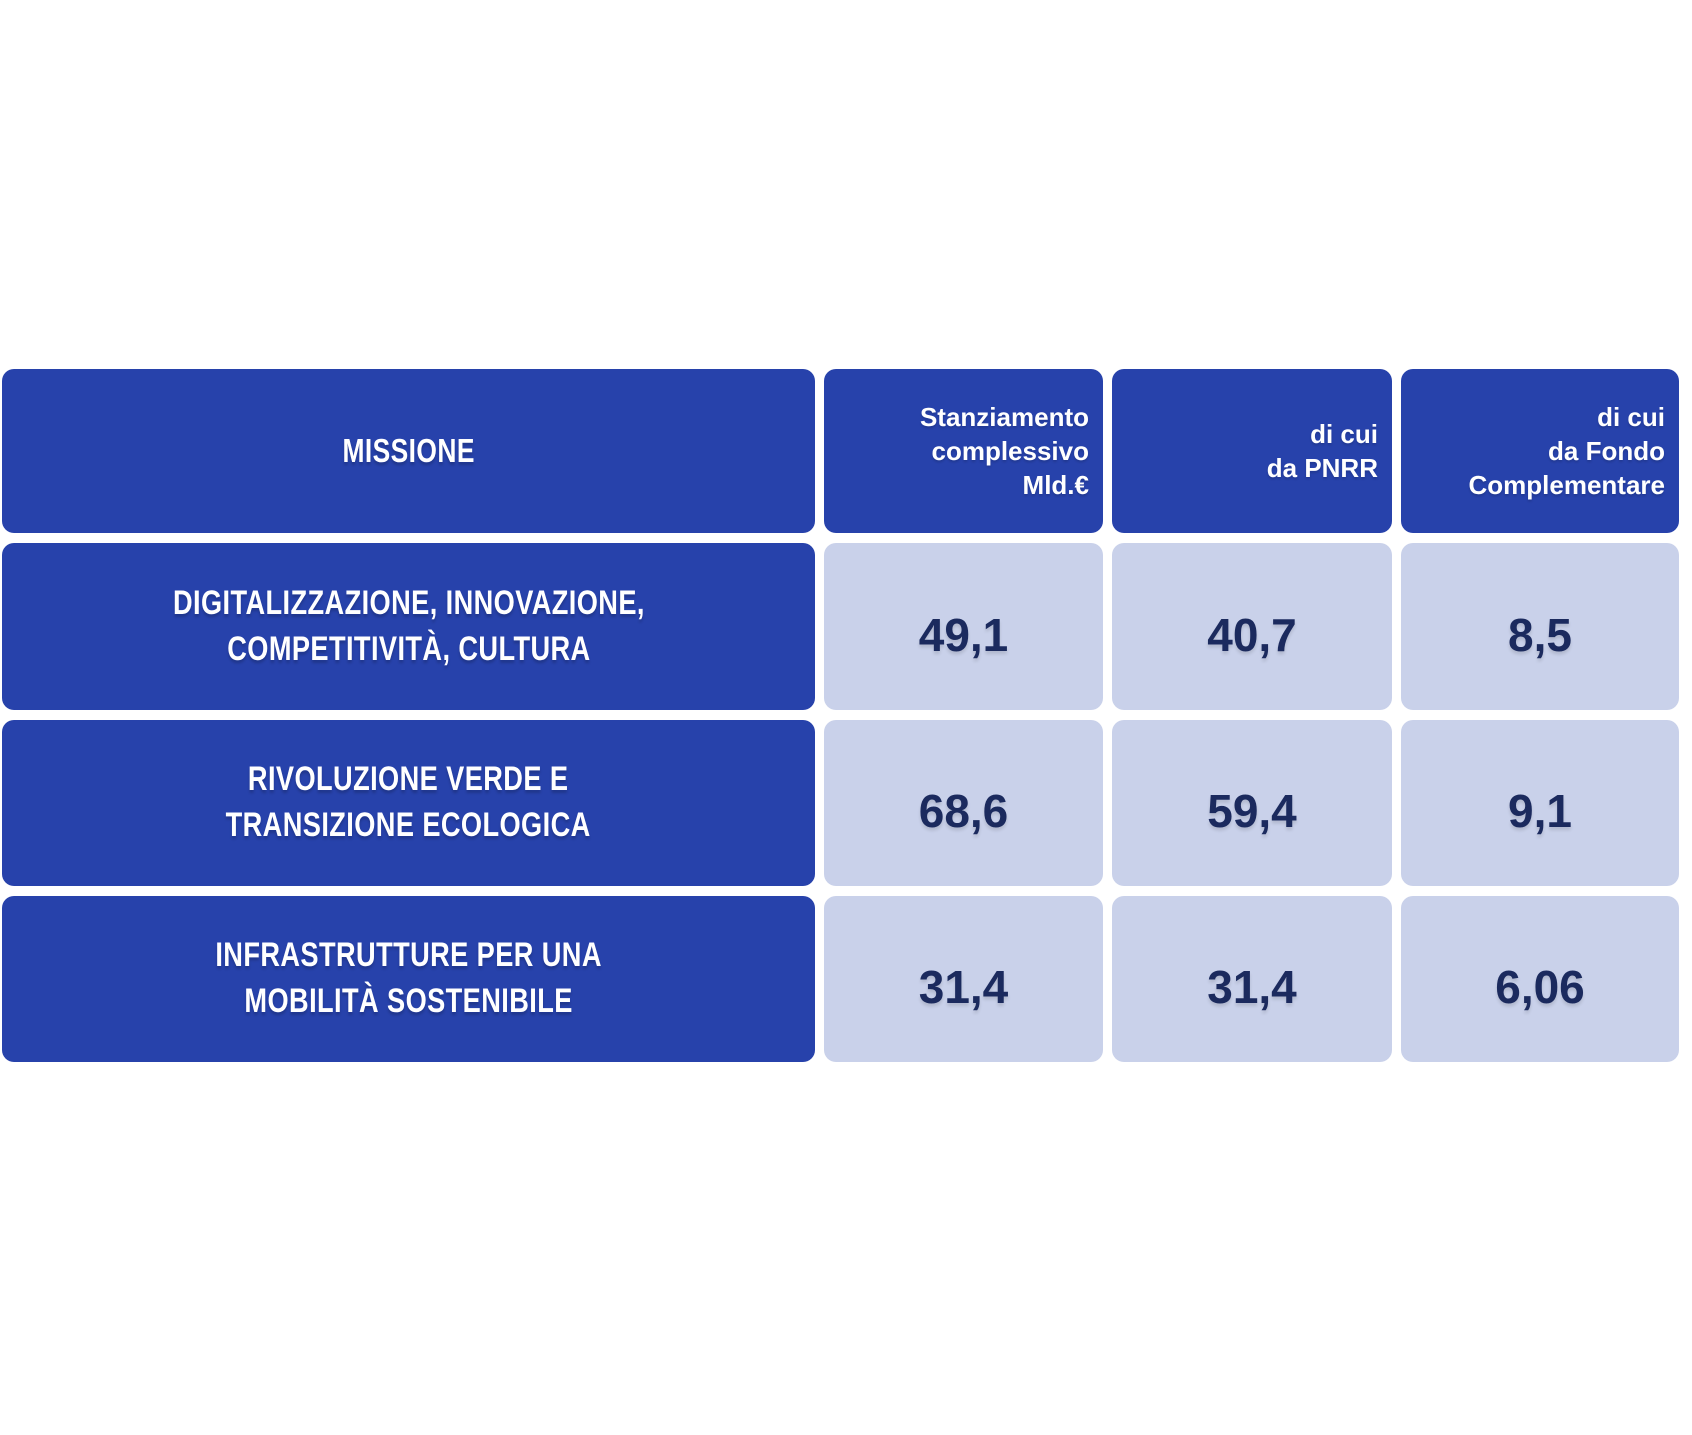 The image size is (1692, 1435). What do you see at coordinates (963, 451) in the screenshot?
I see `header-stanziamento-complessivo: Stanziamento complessivo Mld.€` at bounding box center [963, 451].